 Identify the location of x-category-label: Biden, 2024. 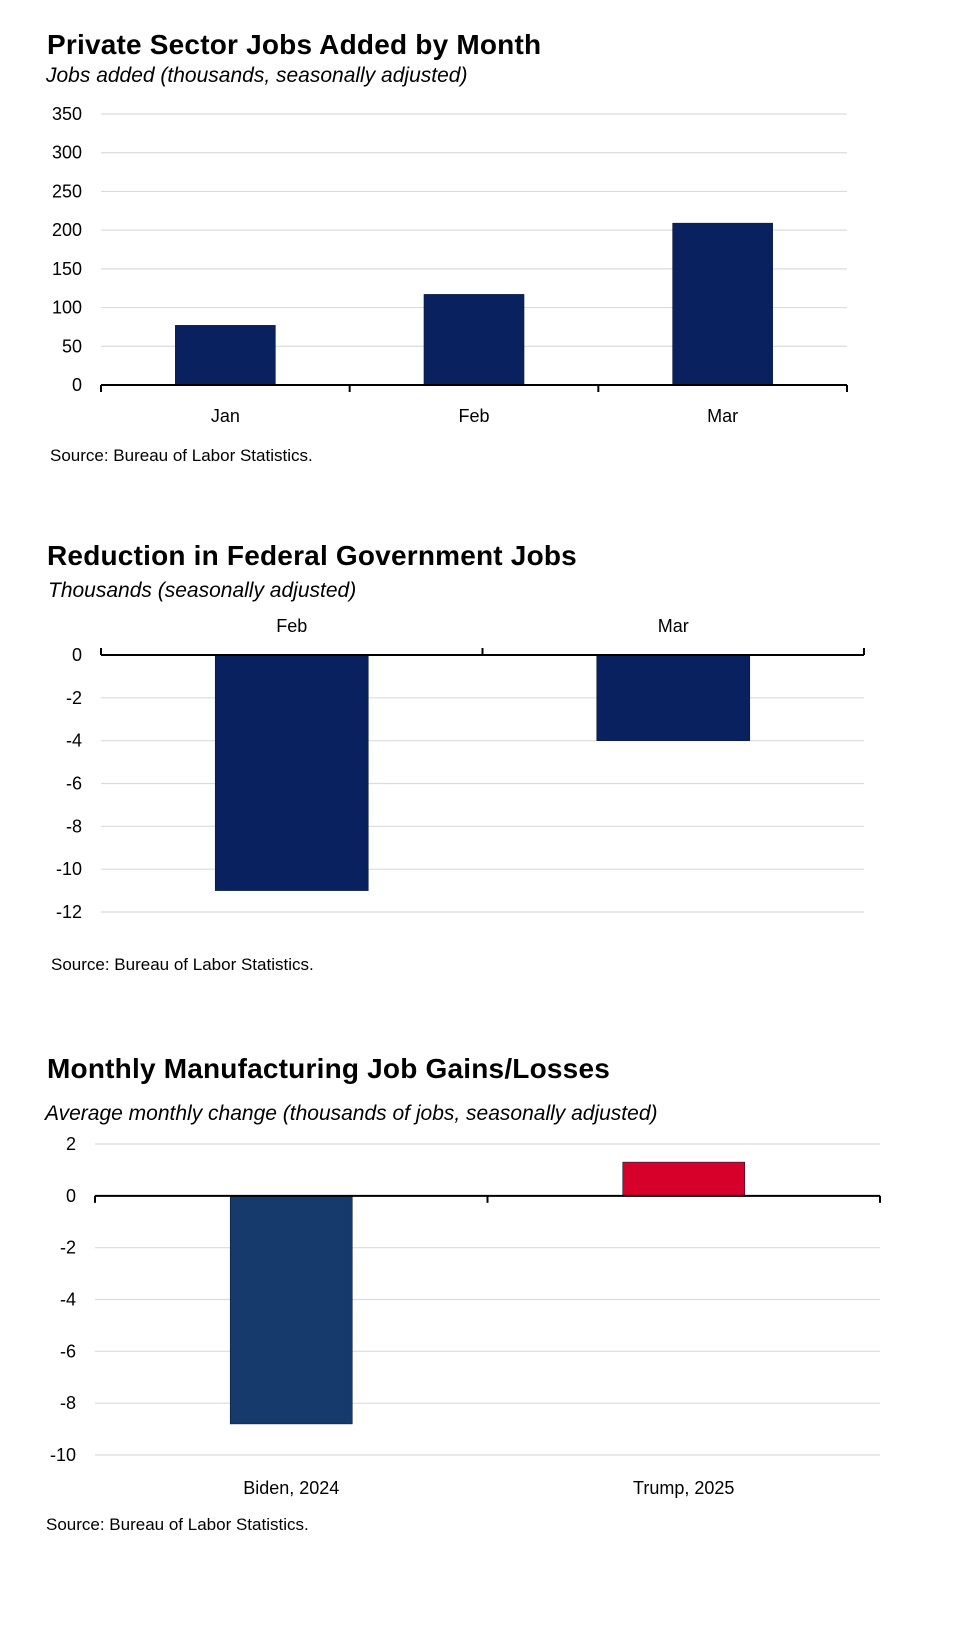
(291, 1488).